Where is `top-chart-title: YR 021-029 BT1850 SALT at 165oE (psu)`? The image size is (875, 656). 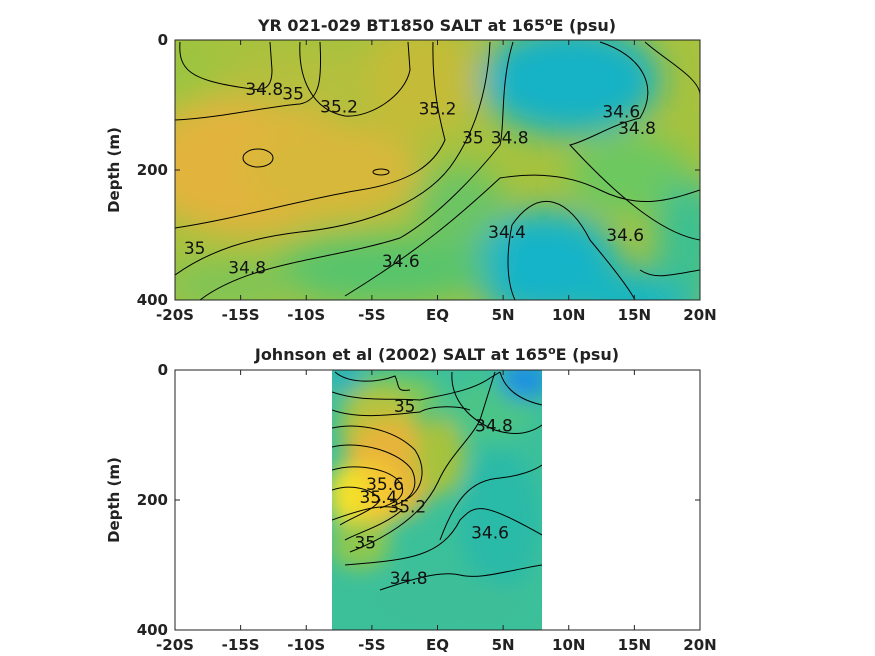 top-chart-title: YR 021-029 BT1850 SALT at 165oE (psu) is located at coordinates (436, 25).